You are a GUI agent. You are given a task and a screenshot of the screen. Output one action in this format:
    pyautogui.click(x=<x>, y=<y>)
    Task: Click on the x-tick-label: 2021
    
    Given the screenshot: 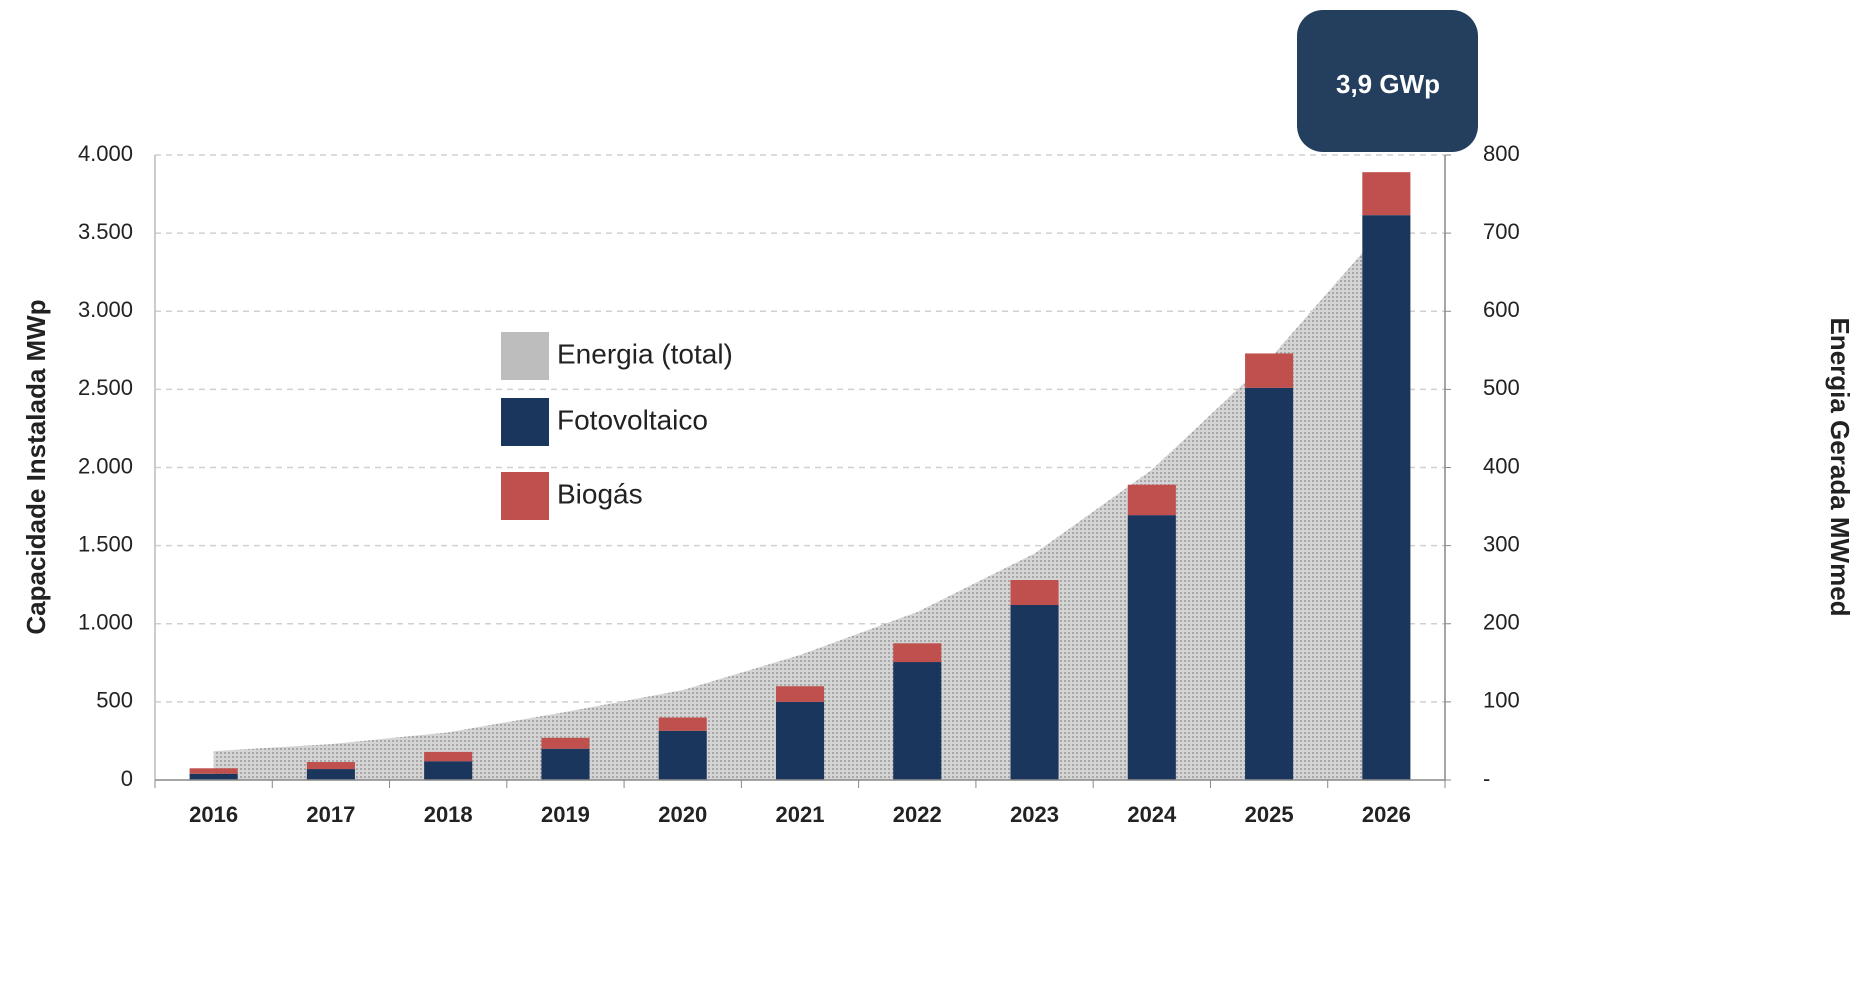 What is the action you would take?
    pyautogui.click(x=800, y=814)
    